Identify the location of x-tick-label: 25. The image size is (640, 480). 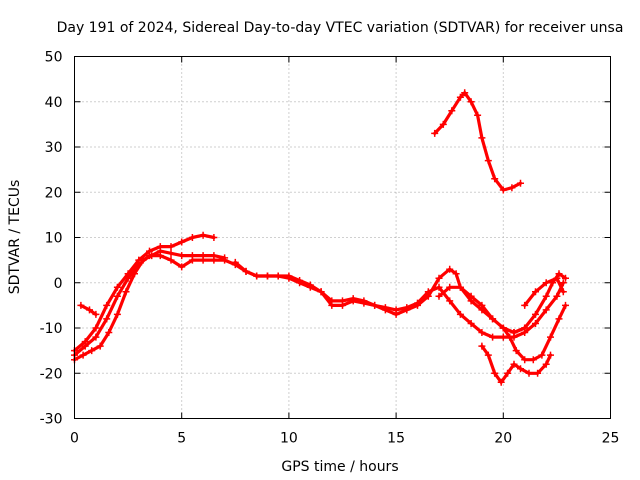
(611, 439).